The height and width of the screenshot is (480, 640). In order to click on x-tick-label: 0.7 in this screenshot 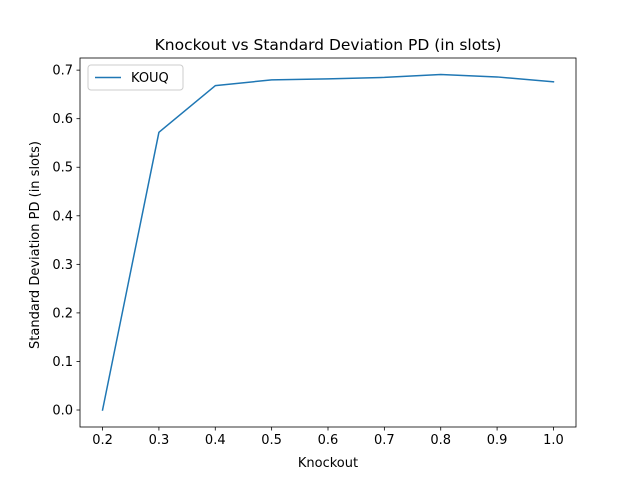, I will do `click(384, 440)`.